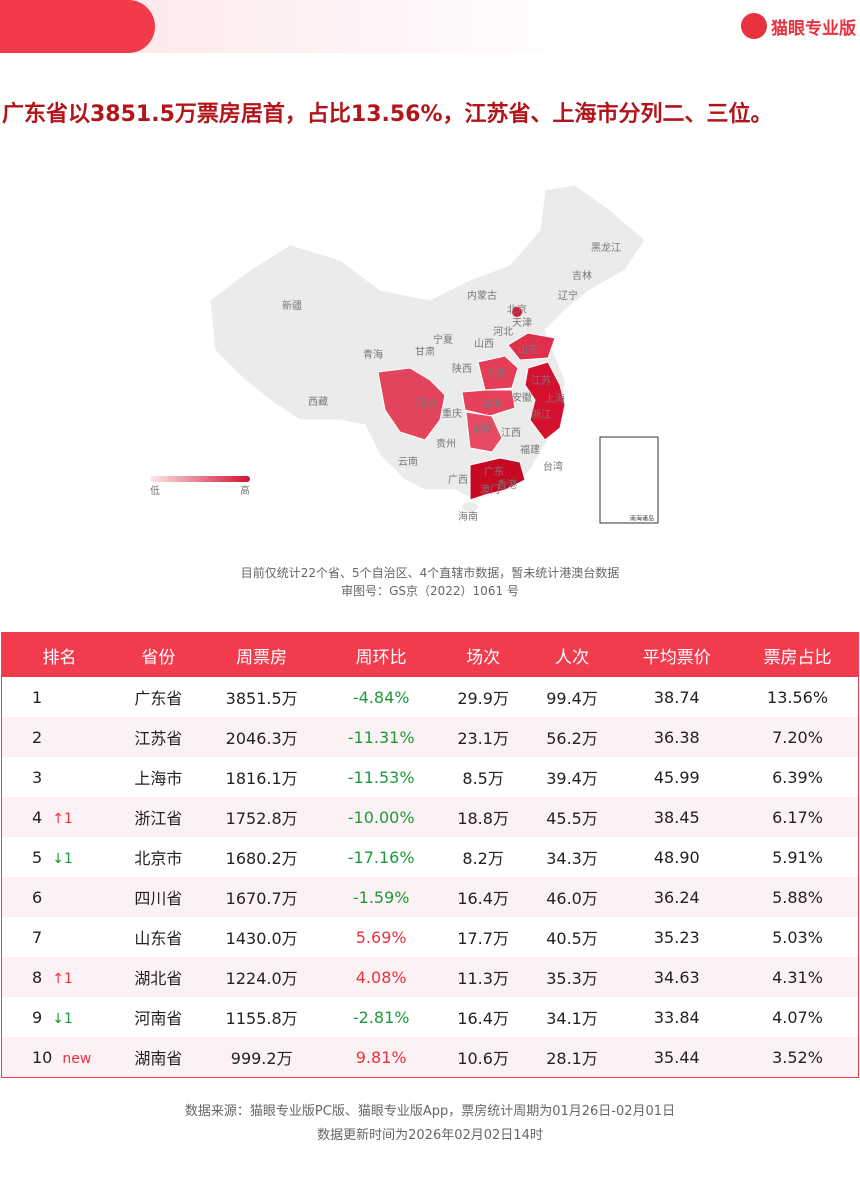 Image resolution: width=860 pixels, height=1193 pixels. I want to click on cell: 36.38, so click(677, 737).